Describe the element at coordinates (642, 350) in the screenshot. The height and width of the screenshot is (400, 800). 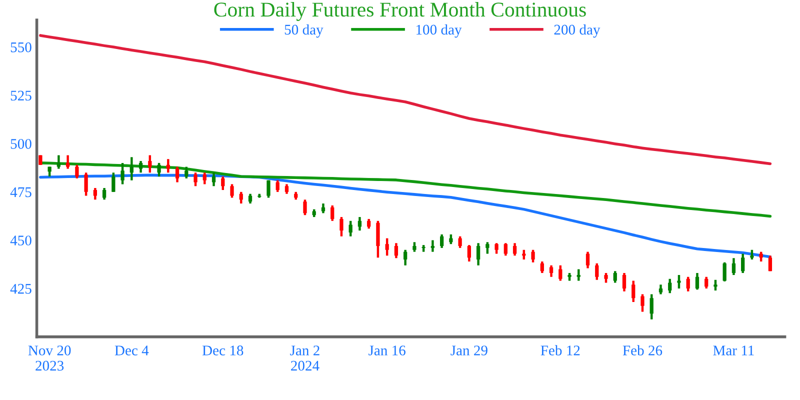
I see `x-tick-label: Feb 26` at that location.